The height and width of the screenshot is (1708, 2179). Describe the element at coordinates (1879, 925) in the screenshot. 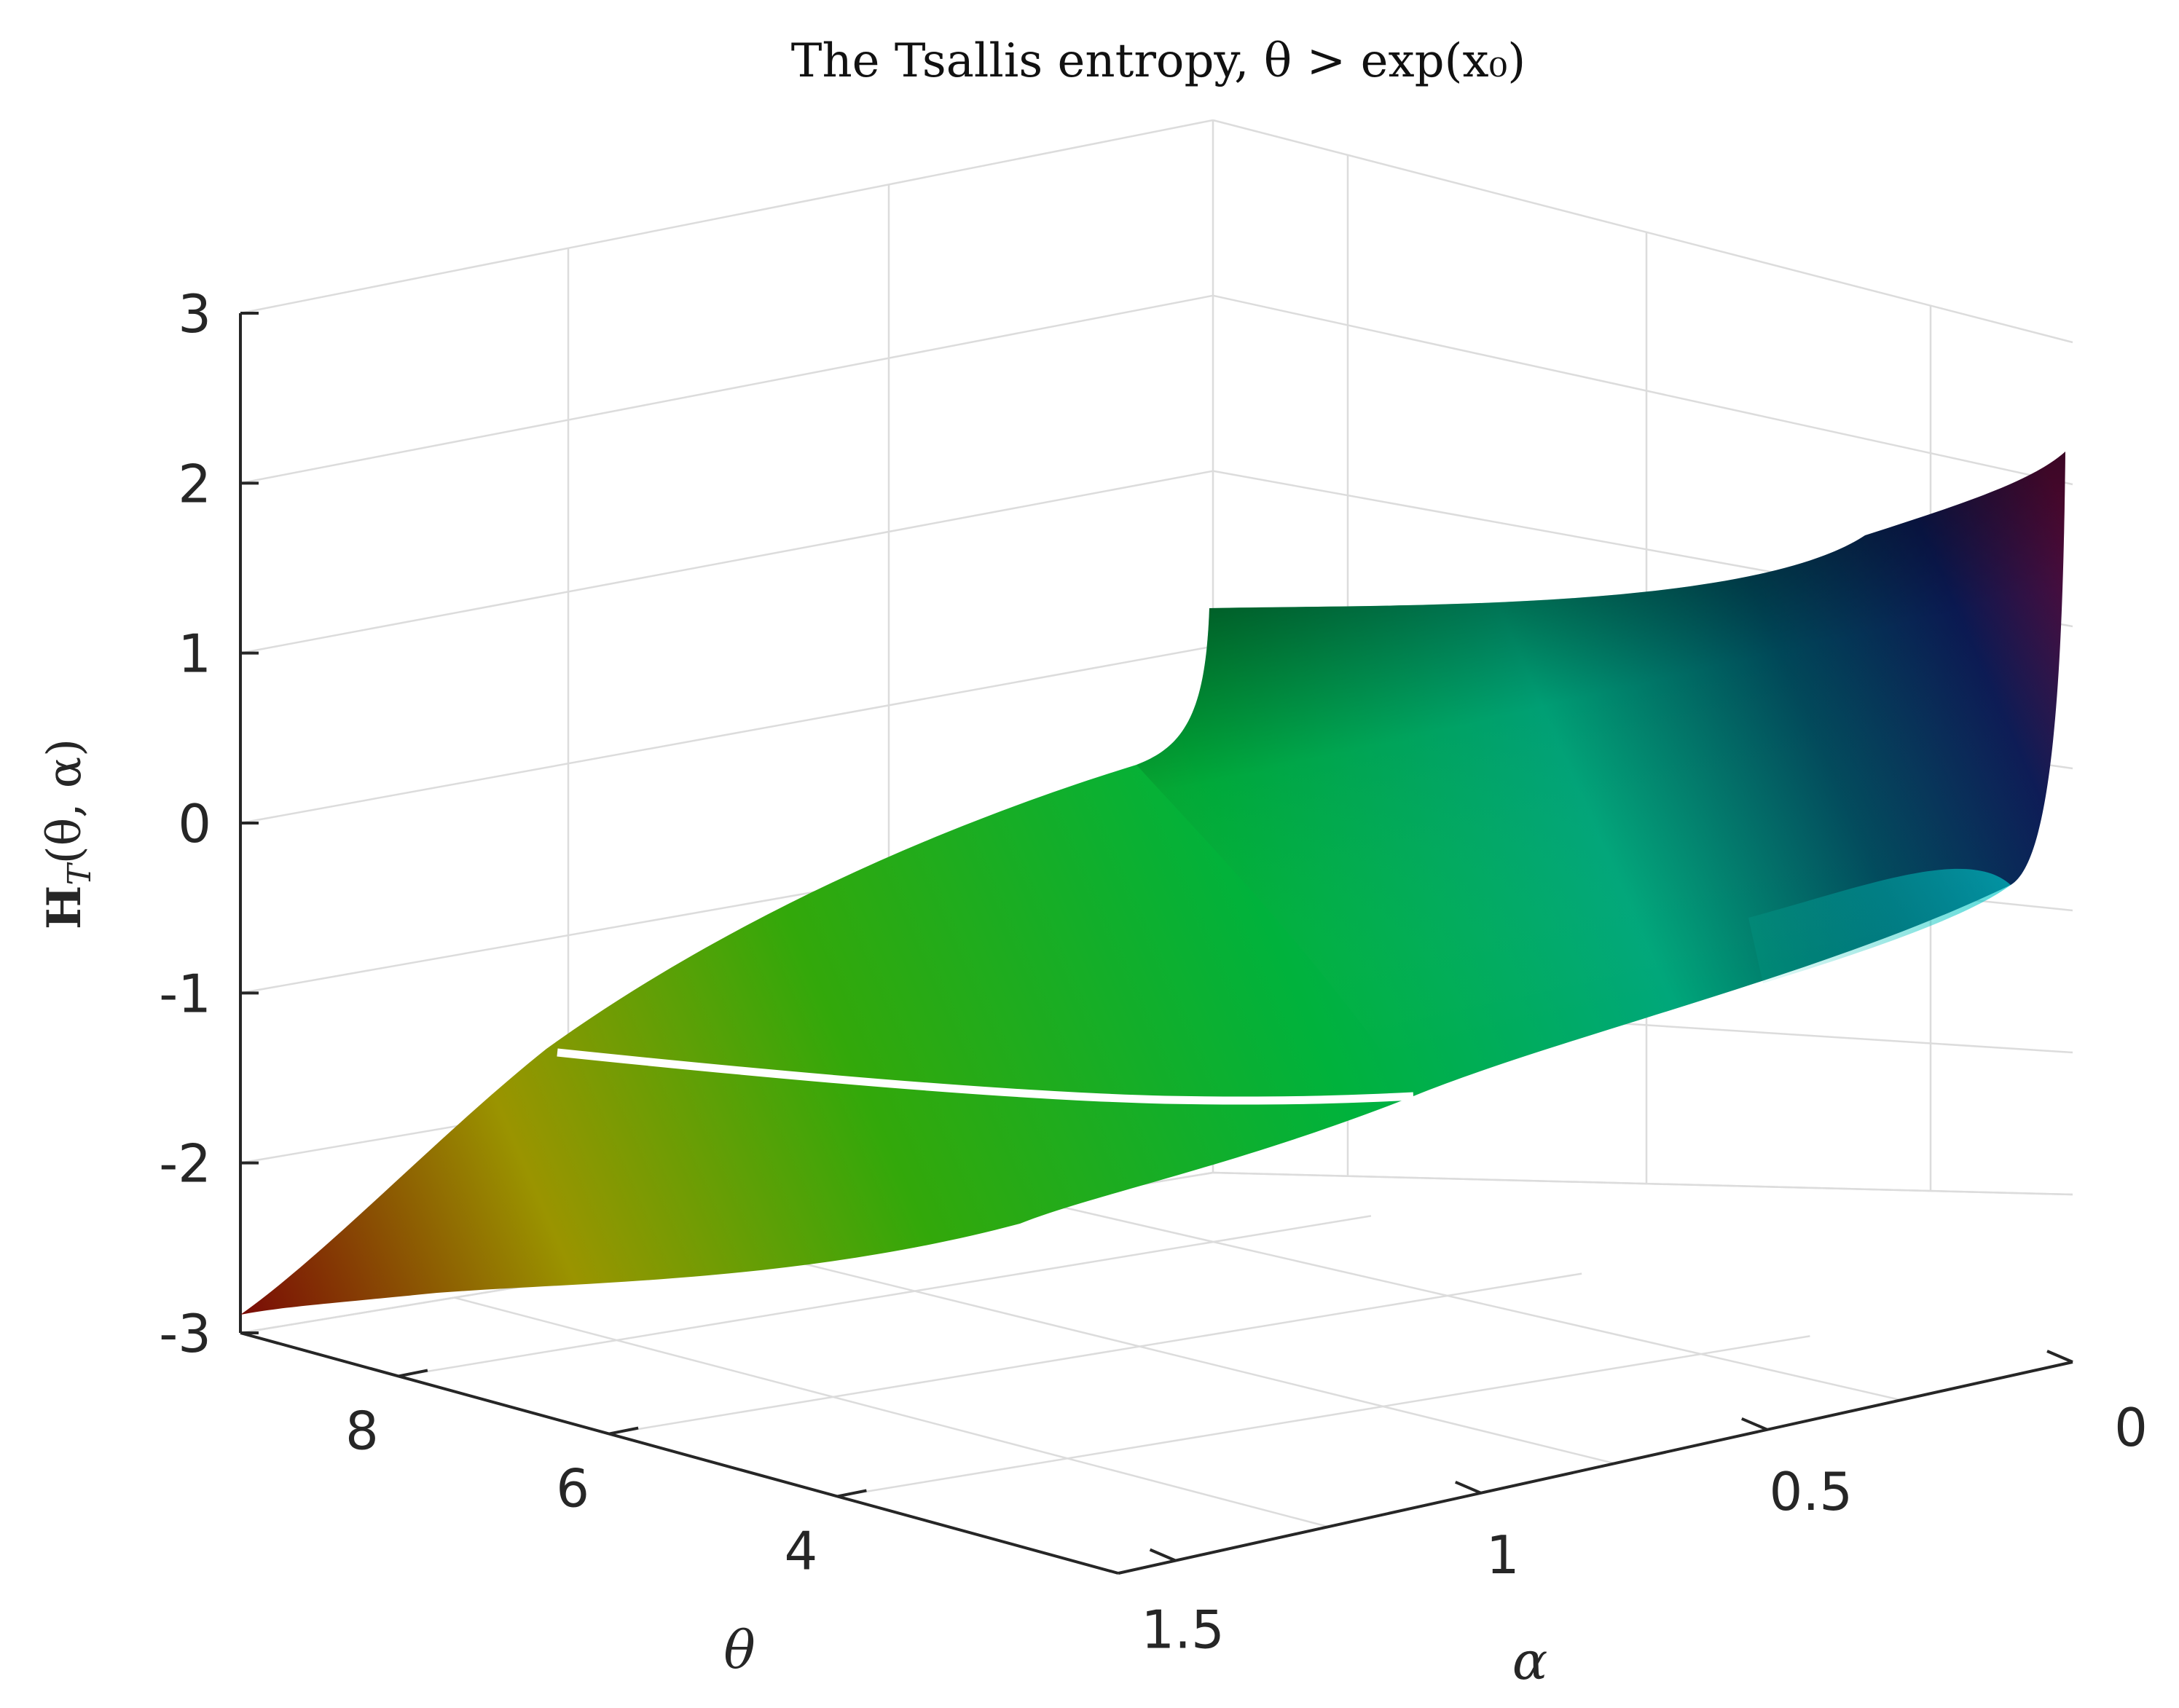

I see `surface-cyan-edge` at that location.